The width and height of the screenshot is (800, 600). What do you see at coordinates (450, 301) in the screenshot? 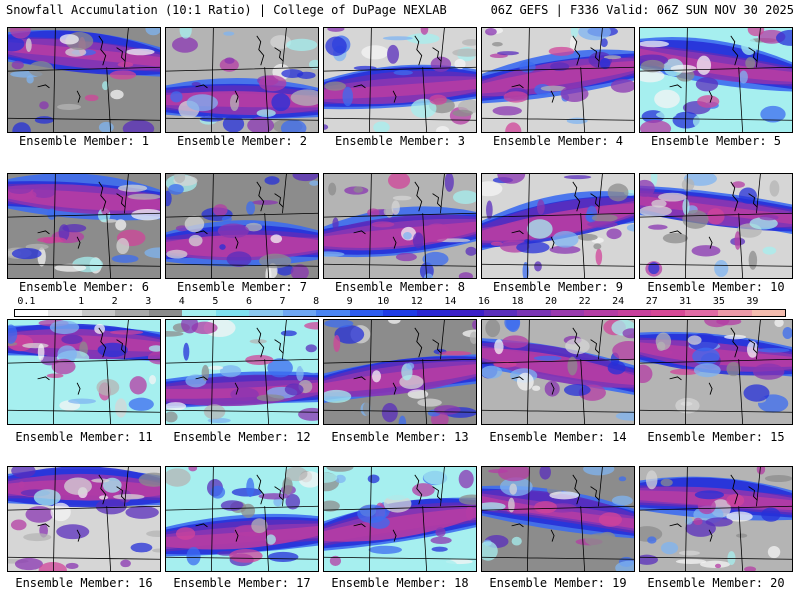
I see `colorbar-tick-label: 14` at bounding box center [450, 301].